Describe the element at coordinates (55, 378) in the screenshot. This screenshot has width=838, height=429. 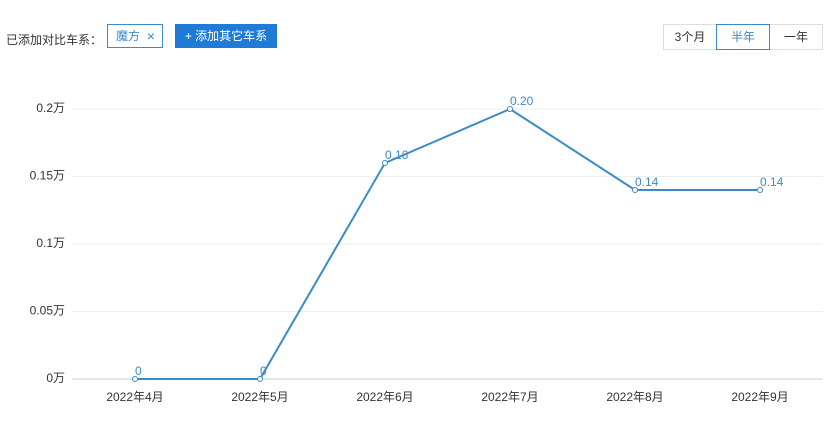
I see `y-tick-label: 0万` at that location.